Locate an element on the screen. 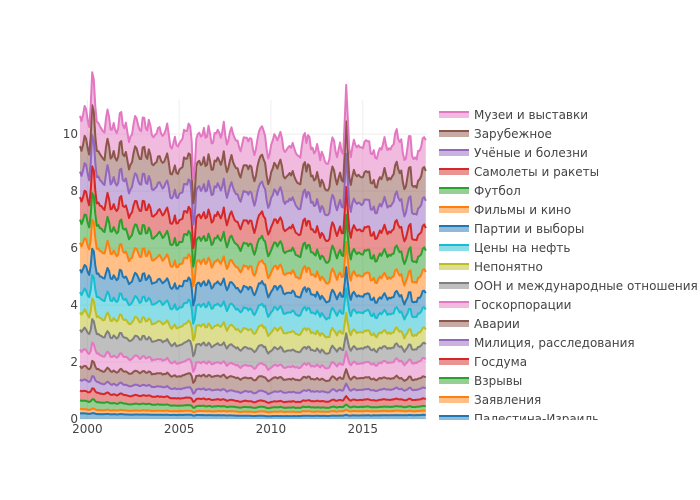  legend-item: Палестина-Израиль is located at coordinates (519, 419).